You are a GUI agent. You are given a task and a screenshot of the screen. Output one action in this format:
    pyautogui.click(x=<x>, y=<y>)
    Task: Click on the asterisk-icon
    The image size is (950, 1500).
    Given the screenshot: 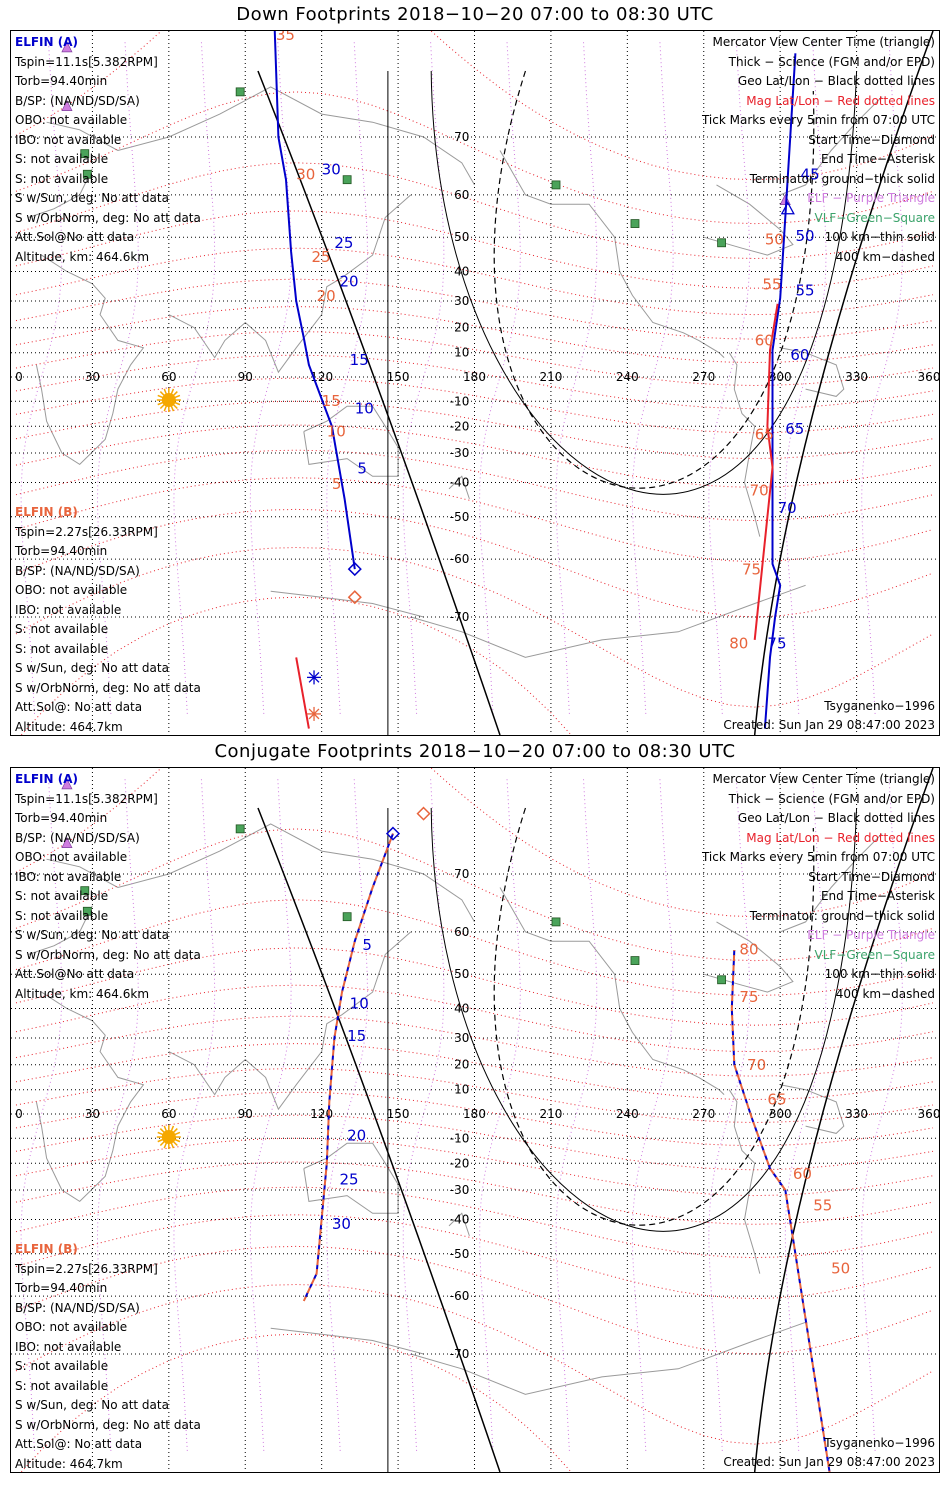 What is the action you would take?
    pyautogui.click(x=314, y=677)
    